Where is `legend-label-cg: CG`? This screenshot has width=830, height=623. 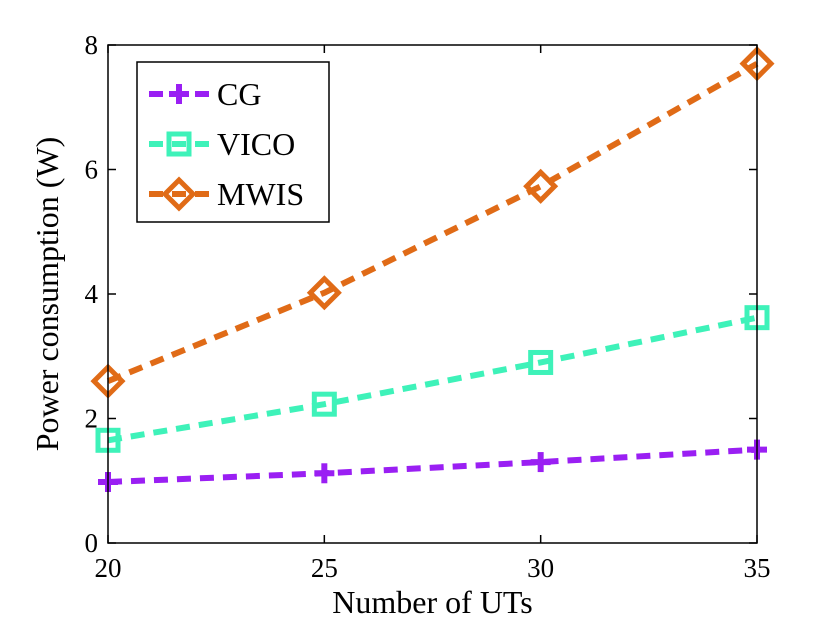 legend-label-cg: CG is located at coordinates (239, 94).